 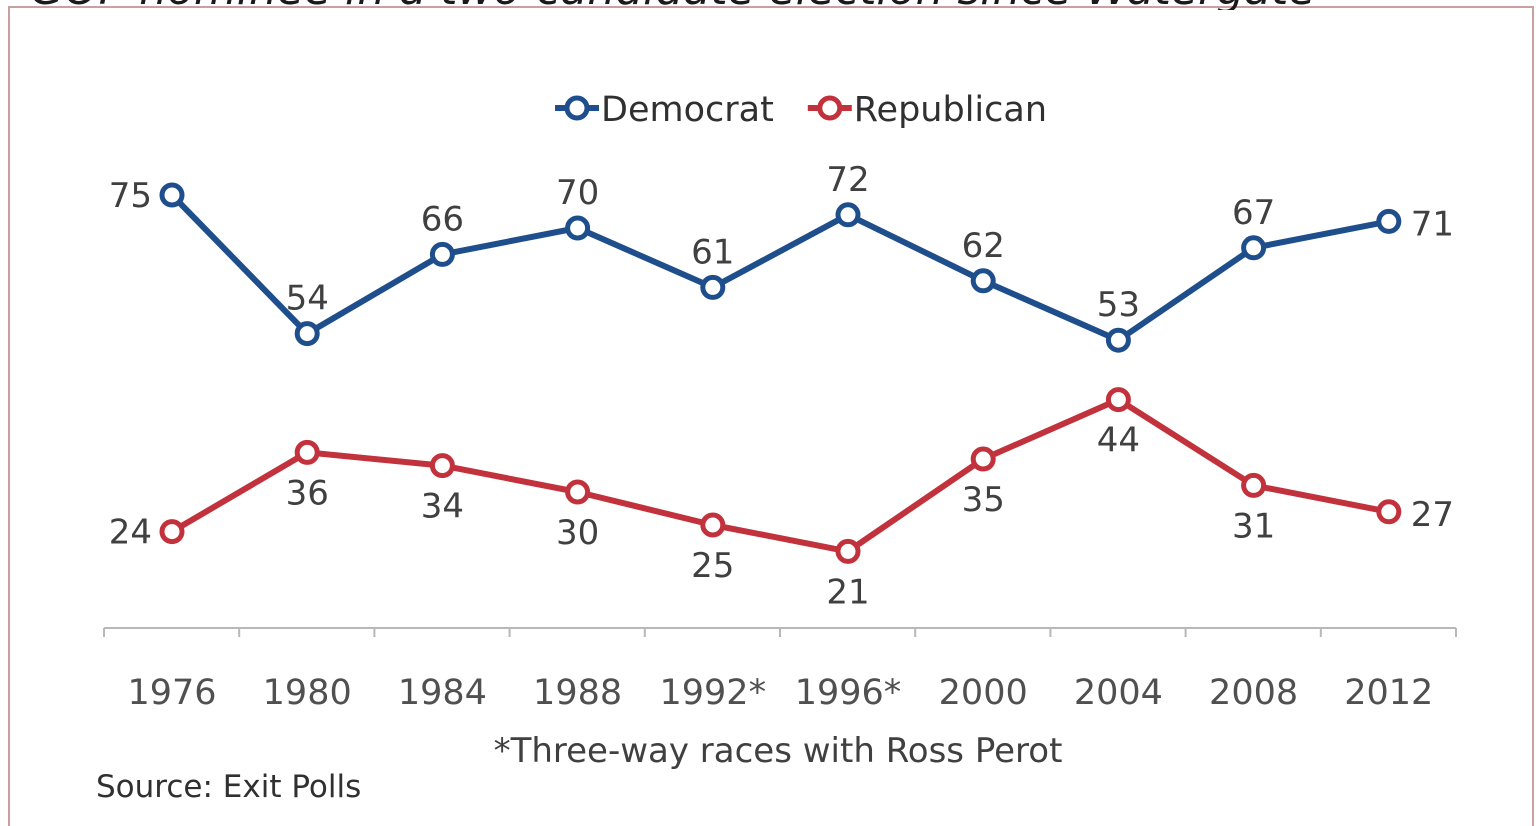 I want to click on data-label: 35, so click(x=983, y=500).